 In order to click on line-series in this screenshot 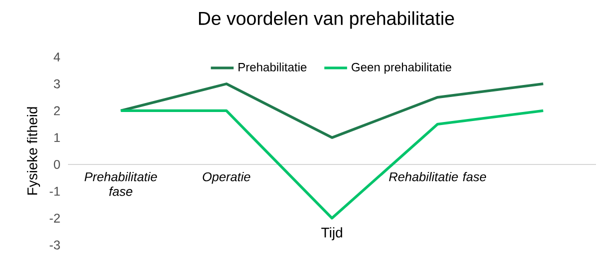, I will do `click(332, 110)`.